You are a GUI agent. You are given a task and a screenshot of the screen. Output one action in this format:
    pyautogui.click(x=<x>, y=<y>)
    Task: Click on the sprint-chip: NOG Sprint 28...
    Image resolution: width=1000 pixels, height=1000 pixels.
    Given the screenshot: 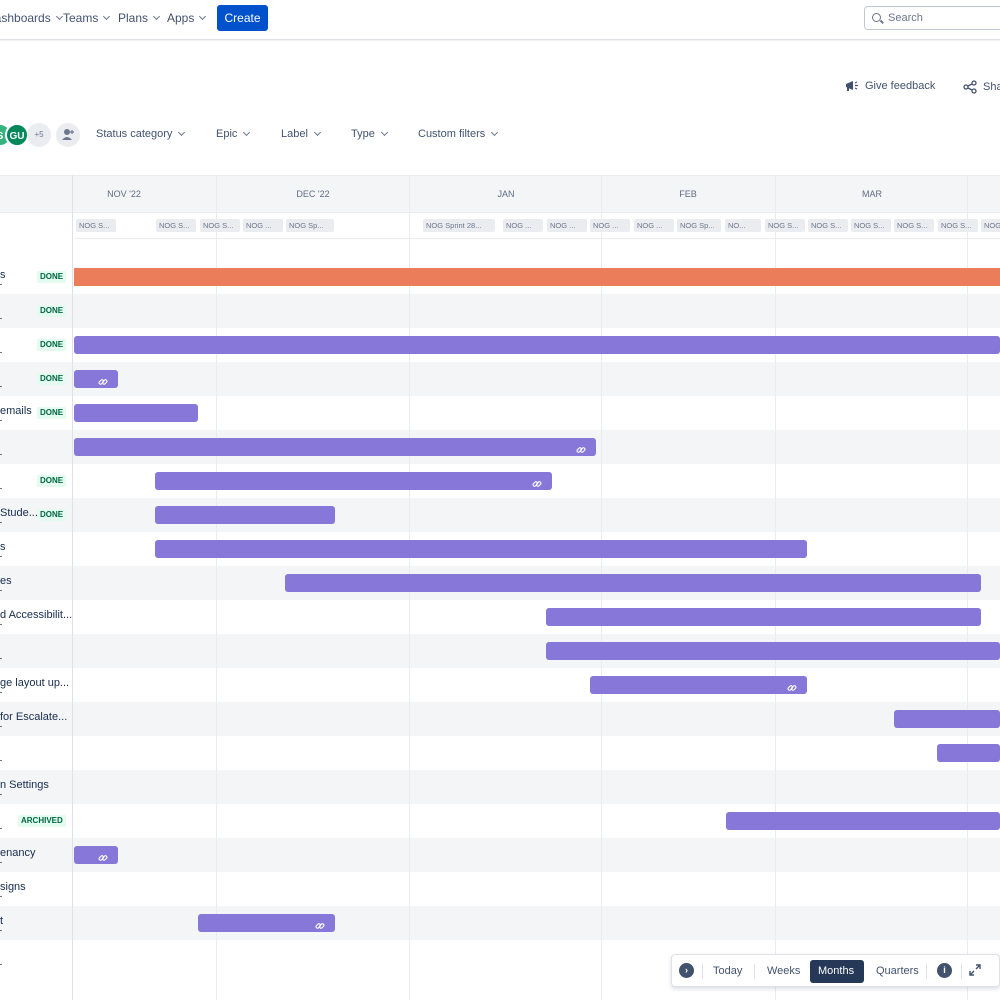 What is the action you would take?
    pyautogui.click(x=459, y=225)
    